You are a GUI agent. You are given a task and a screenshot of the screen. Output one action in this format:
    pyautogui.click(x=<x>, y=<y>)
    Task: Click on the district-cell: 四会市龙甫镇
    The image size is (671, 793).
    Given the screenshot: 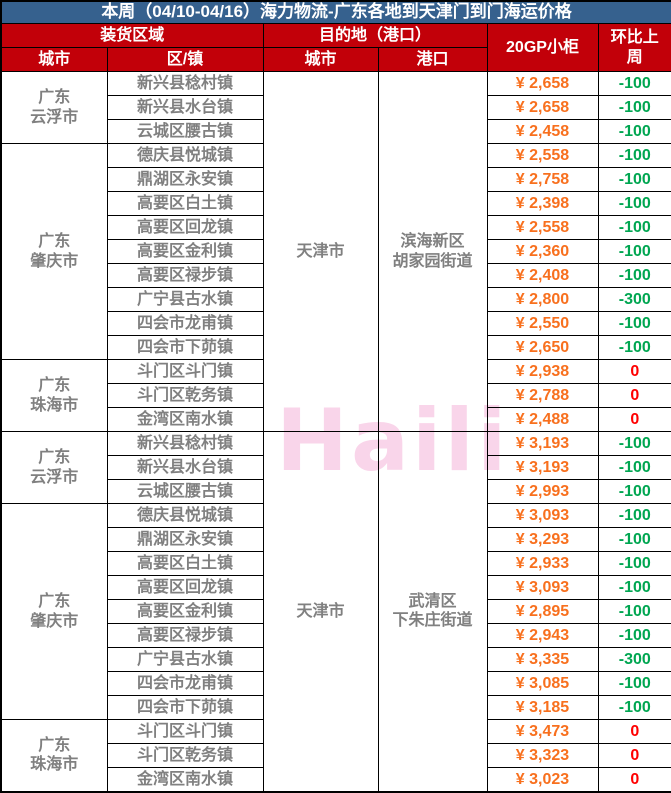 What is the action you would take?
    pyautogui.click(x=185, y=323)
    